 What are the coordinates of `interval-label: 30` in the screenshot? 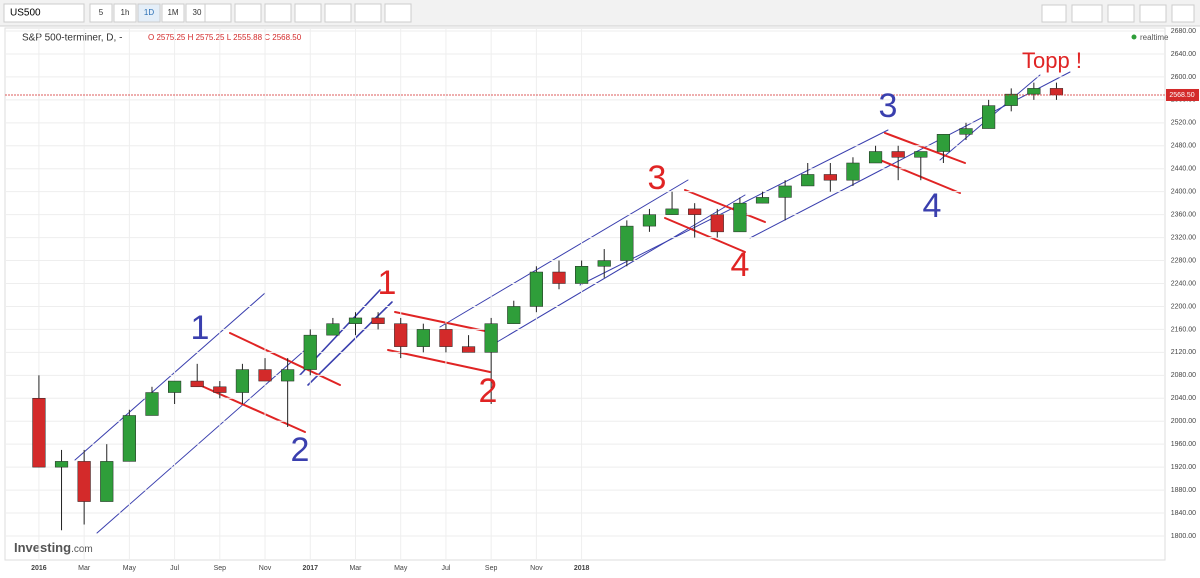 It's located at (197, 12).